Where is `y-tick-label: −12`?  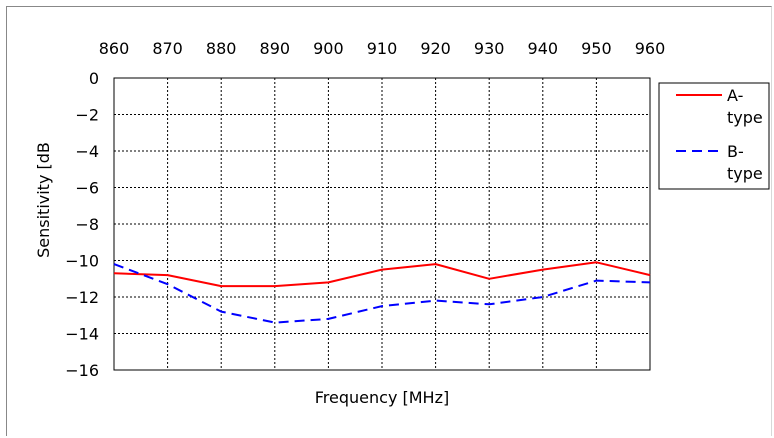 y-tick-label: −12 is located at coordinates (82, 297).